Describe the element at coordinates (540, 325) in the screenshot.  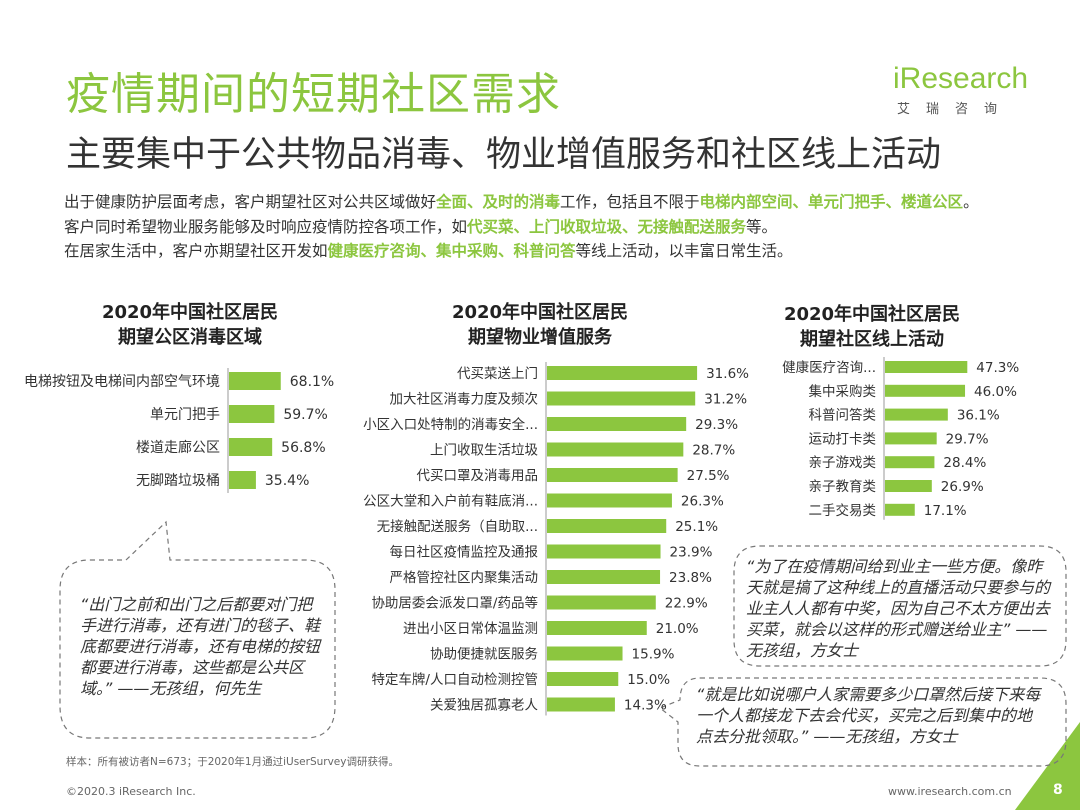
I see `chart2-title: 2020年中国社区居民 期望物业增值服务` at that location.